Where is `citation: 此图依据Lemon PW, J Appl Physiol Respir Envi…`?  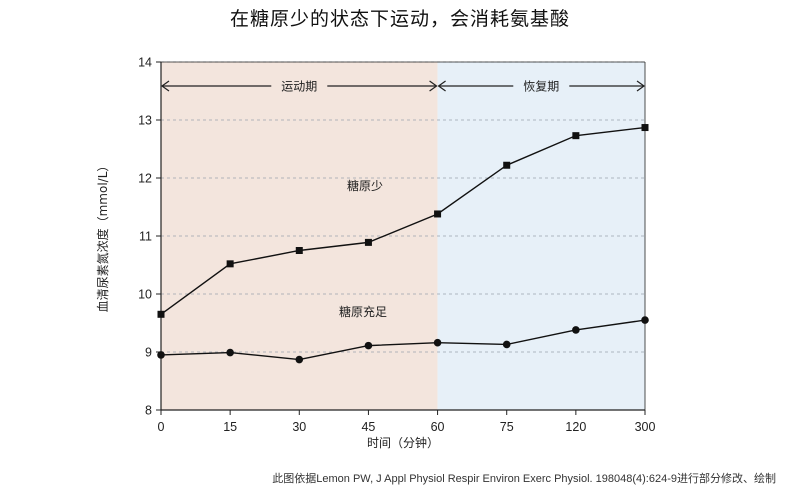 citation: 此图依据Lemon PW, J Appl Physiol Respir Envi… is located at coordinates (524, 479).